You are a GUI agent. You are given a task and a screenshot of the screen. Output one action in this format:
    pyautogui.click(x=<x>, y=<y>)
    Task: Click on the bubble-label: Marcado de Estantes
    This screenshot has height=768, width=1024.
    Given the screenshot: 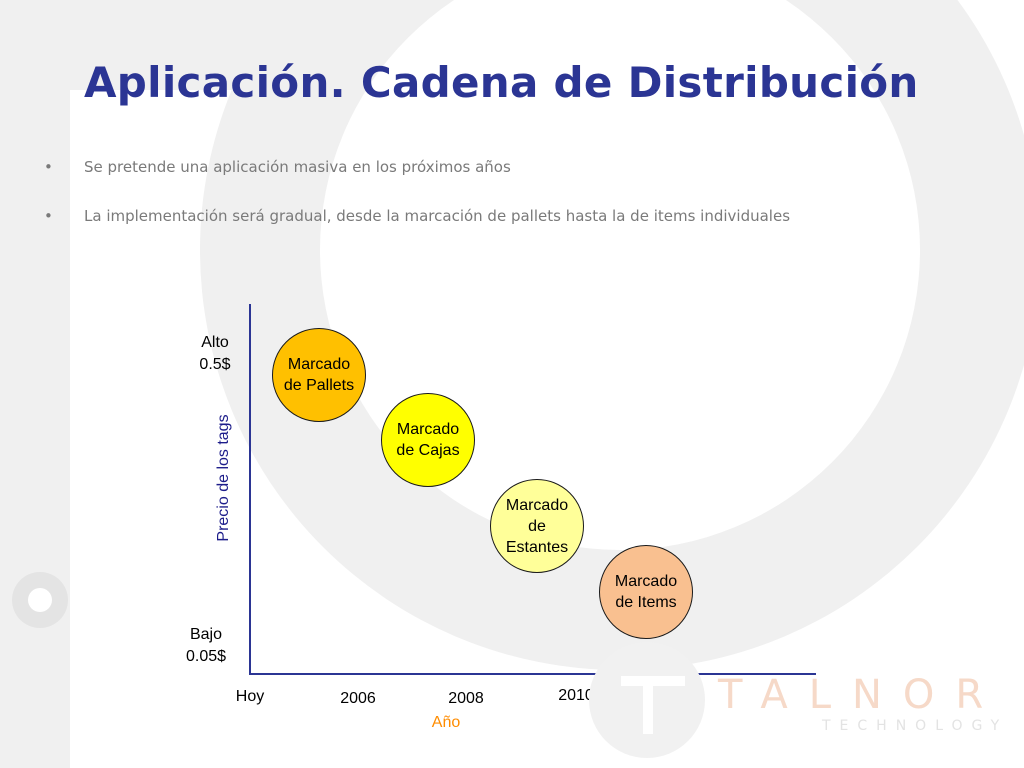 What is the action you would take?
    pyautogui.click(x=537, y=526)
    